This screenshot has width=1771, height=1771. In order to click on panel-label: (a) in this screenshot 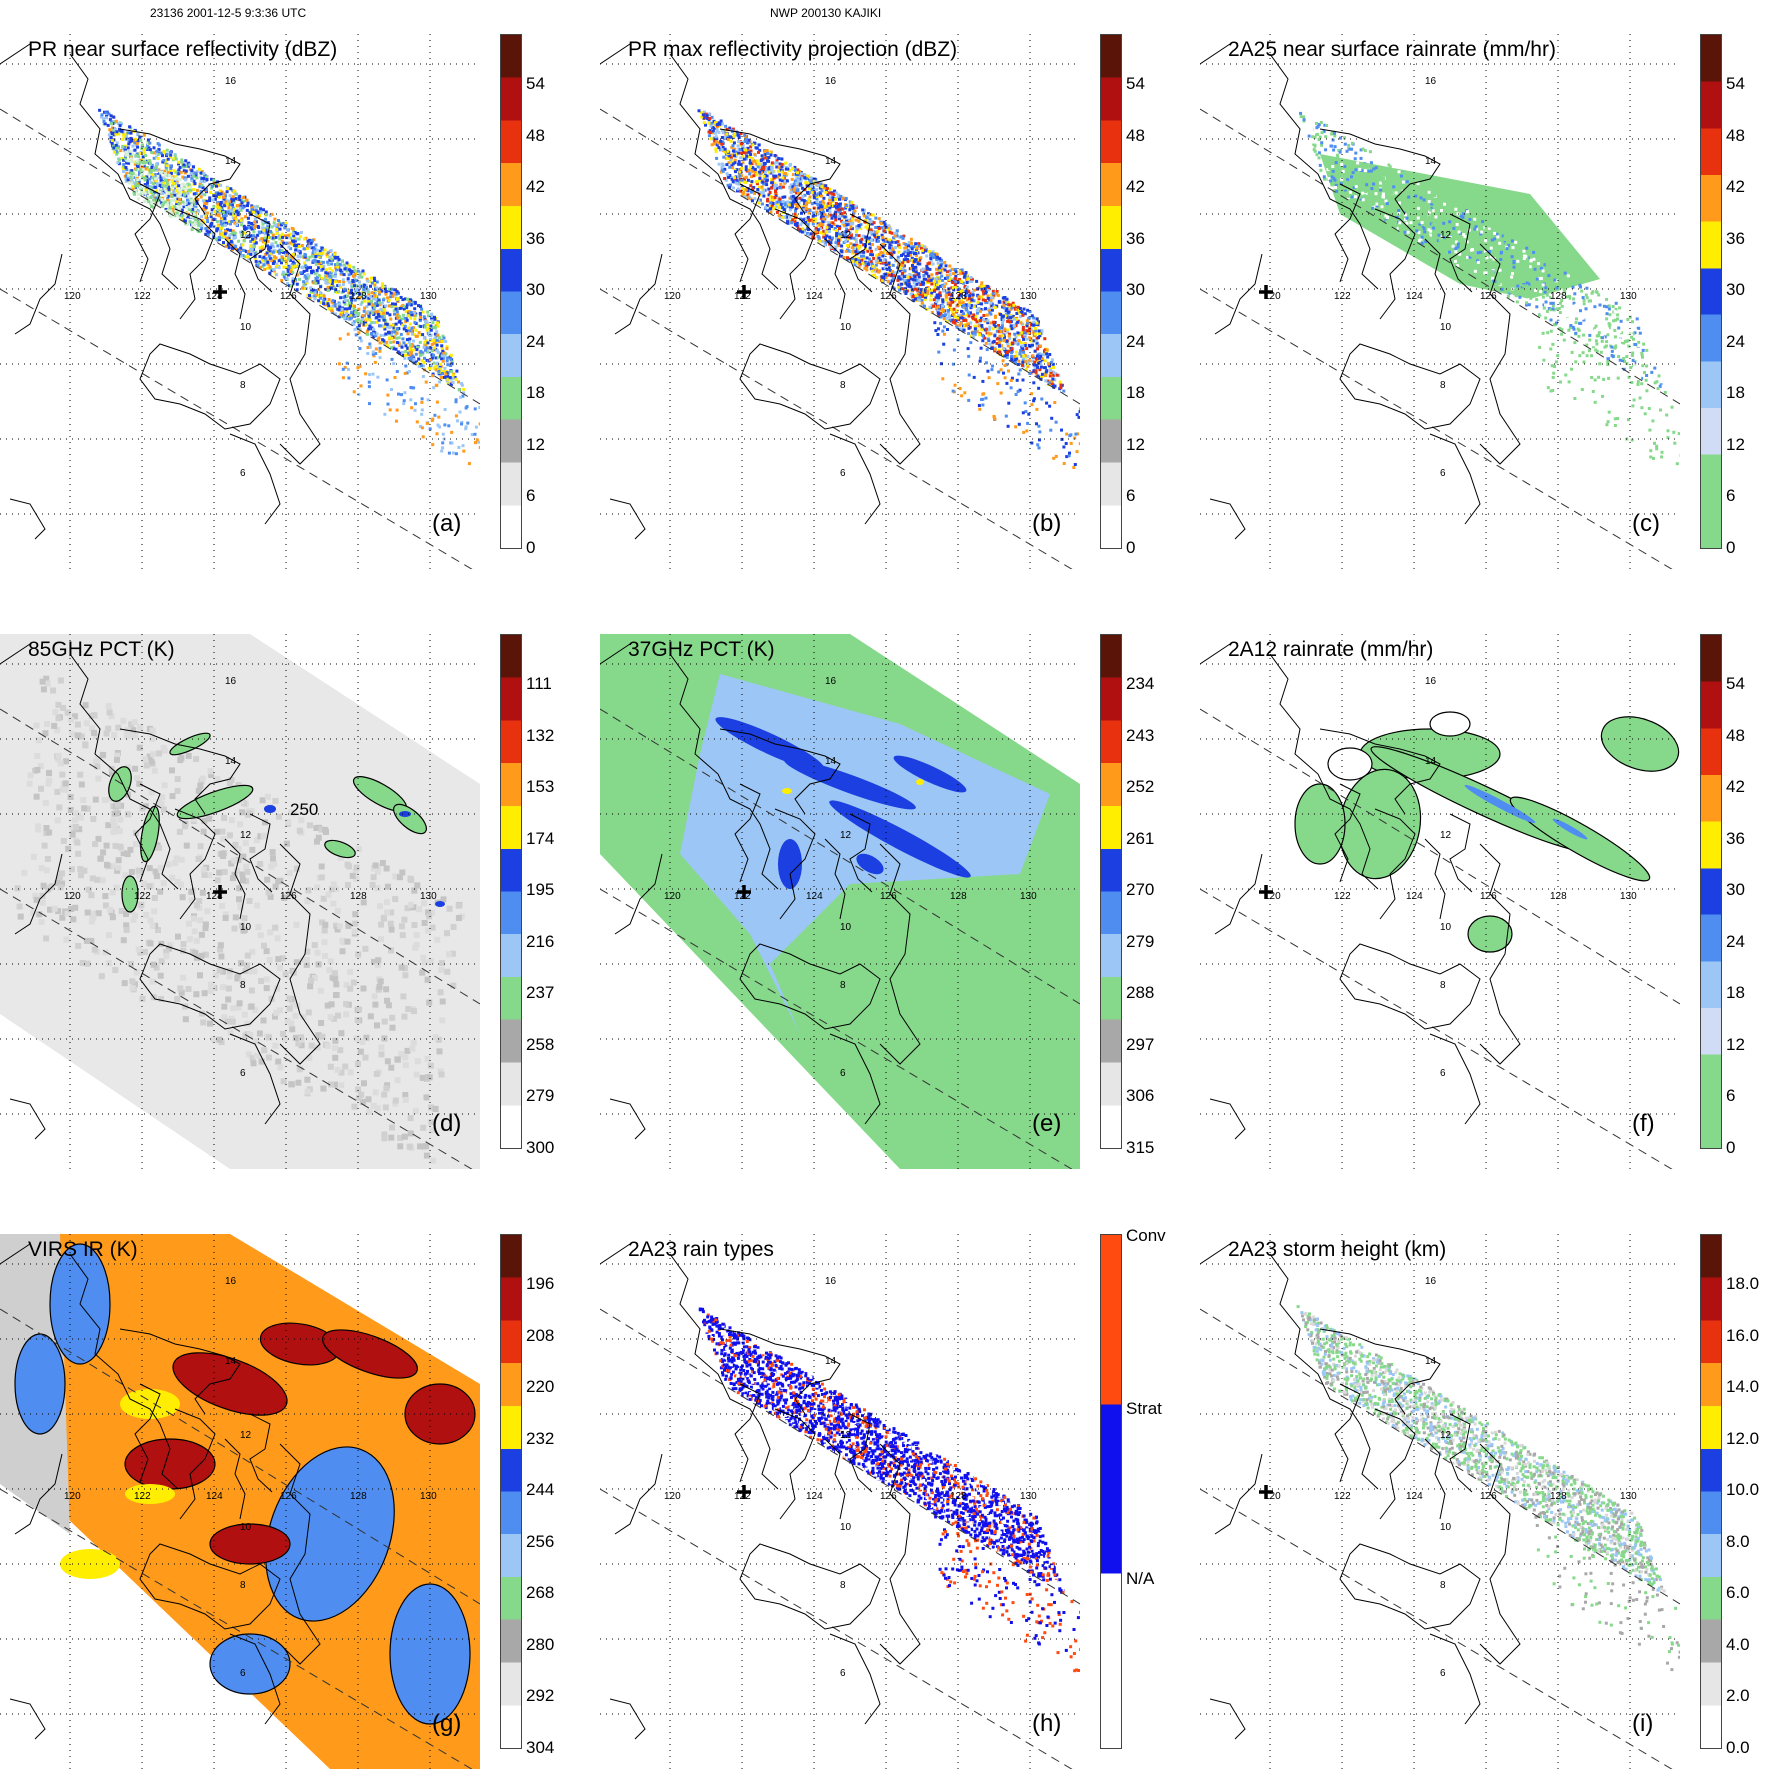, I will do `click(447, 523)`.